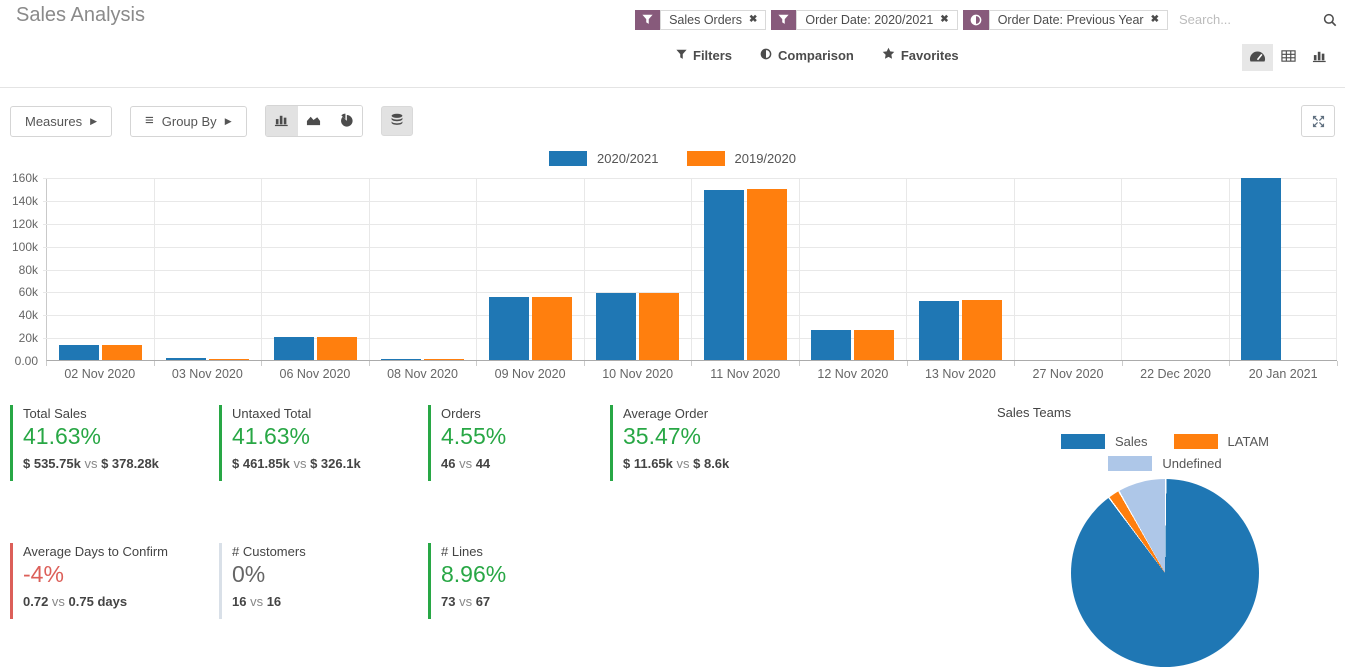 The height and width of the screenshot is (667, 1345). I want to click on x-axis-tick-label: 11 Nov 2020, so click(746, 371).